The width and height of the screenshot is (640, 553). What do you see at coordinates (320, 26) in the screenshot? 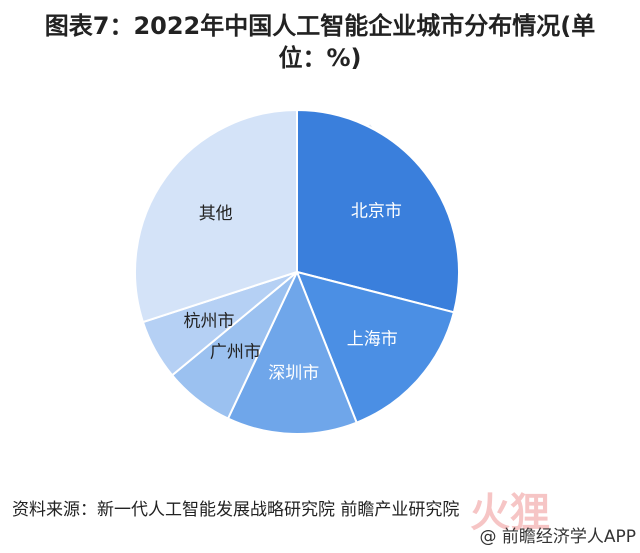
I see `chart-title-line1: 图表7：2022年中国人工智能企业城市分布情况(单` at bounding box center [320, 26].